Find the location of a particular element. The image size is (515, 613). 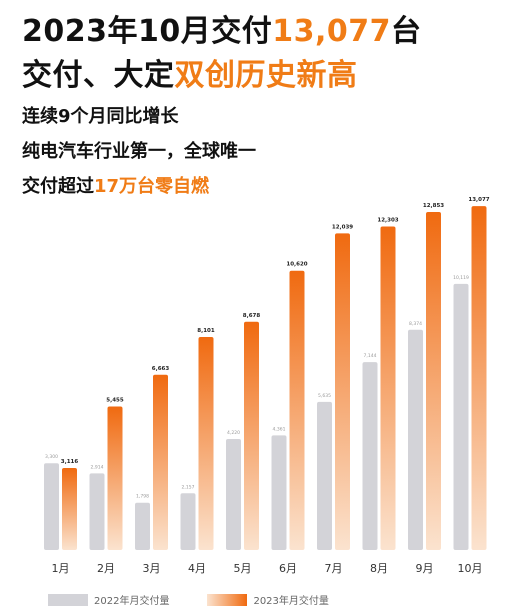

x-tick-label: 9月 is located at coordinates (425, 568).